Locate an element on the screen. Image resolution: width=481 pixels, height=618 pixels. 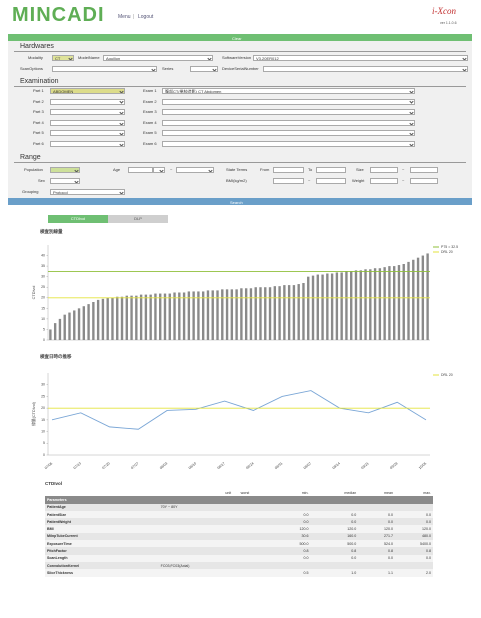
tab: CTDIvol is located at coordinates (78, 219).